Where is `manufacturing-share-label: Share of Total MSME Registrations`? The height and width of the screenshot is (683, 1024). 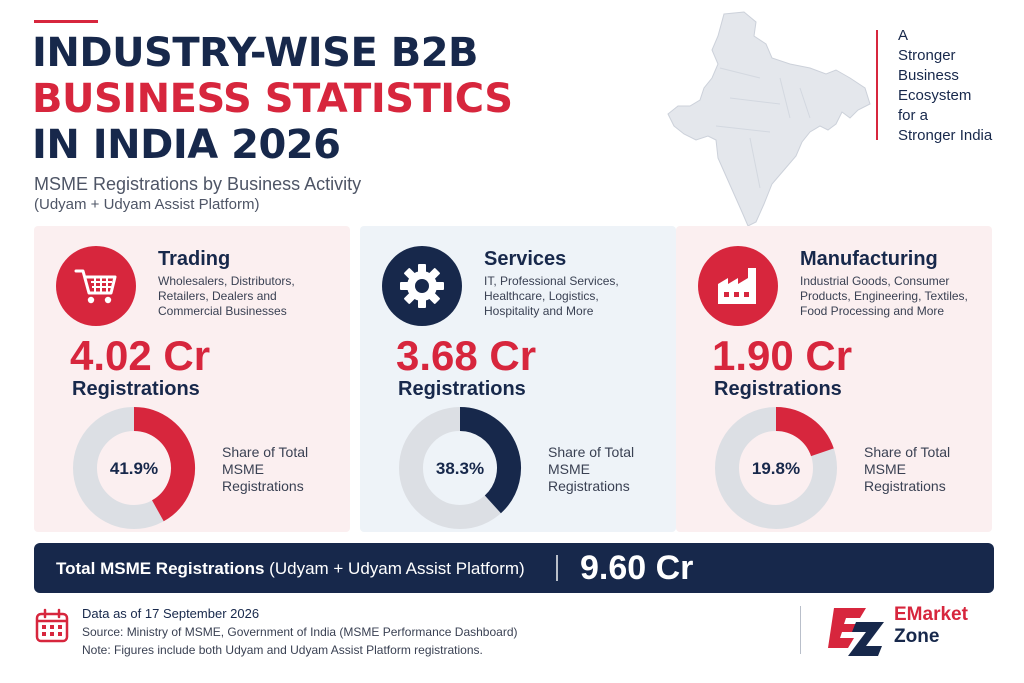
manufacturing-share-label: Share of Total MSME Registrations is located at coordinates (907, 469).